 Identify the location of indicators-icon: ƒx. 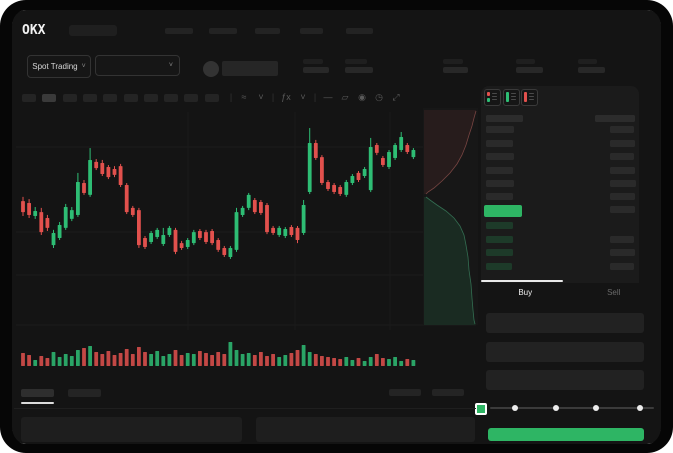
(286, 97).